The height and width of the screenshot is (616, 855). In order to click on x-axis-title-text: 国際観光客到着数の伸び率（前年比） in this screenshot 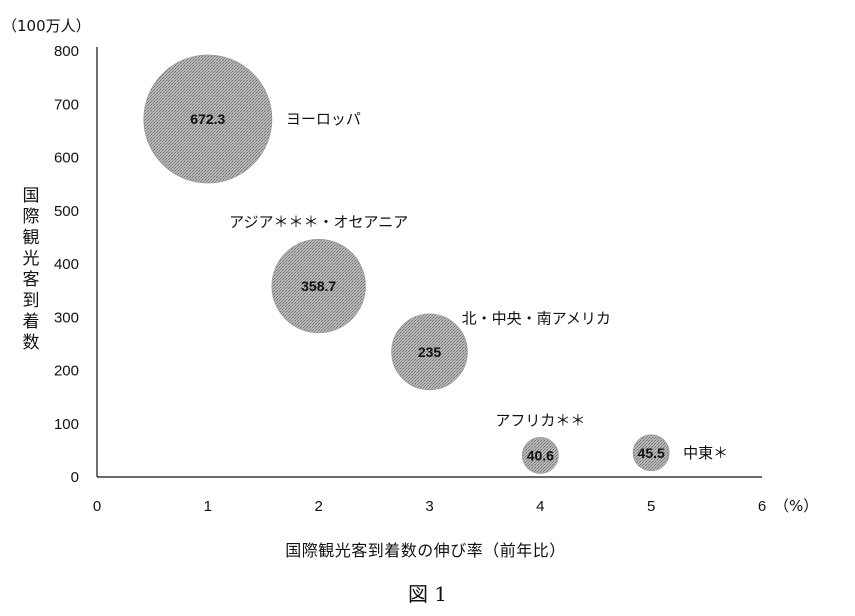, I will do `click(425, 550)`.